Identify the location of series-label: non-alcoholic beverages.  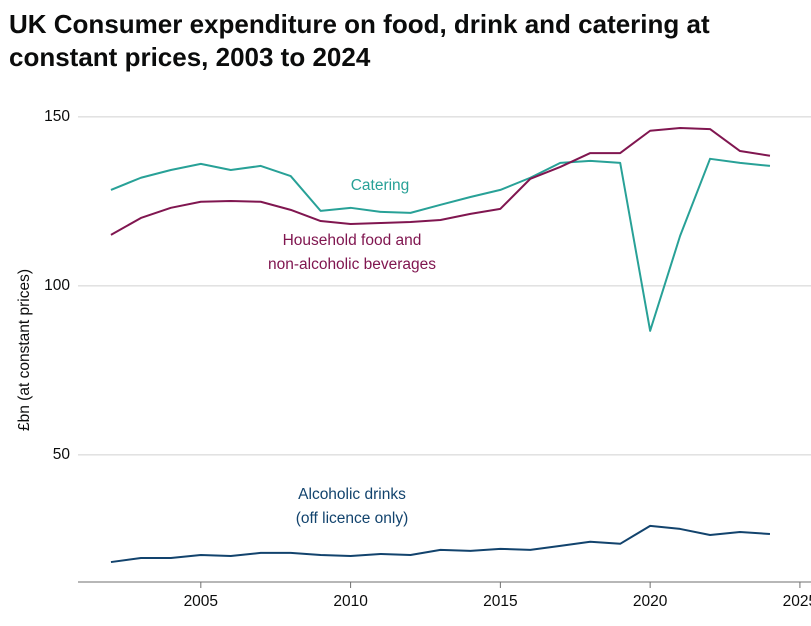
(352, 264).